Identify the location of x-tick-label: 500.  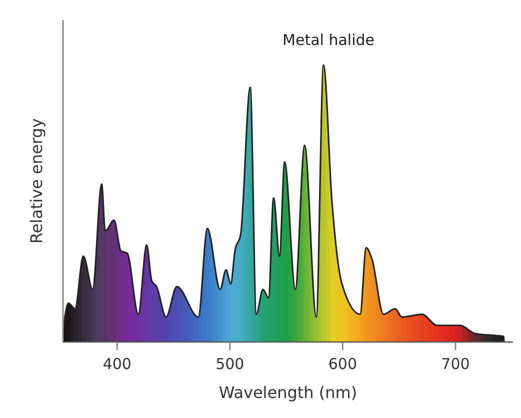
(230, 364).